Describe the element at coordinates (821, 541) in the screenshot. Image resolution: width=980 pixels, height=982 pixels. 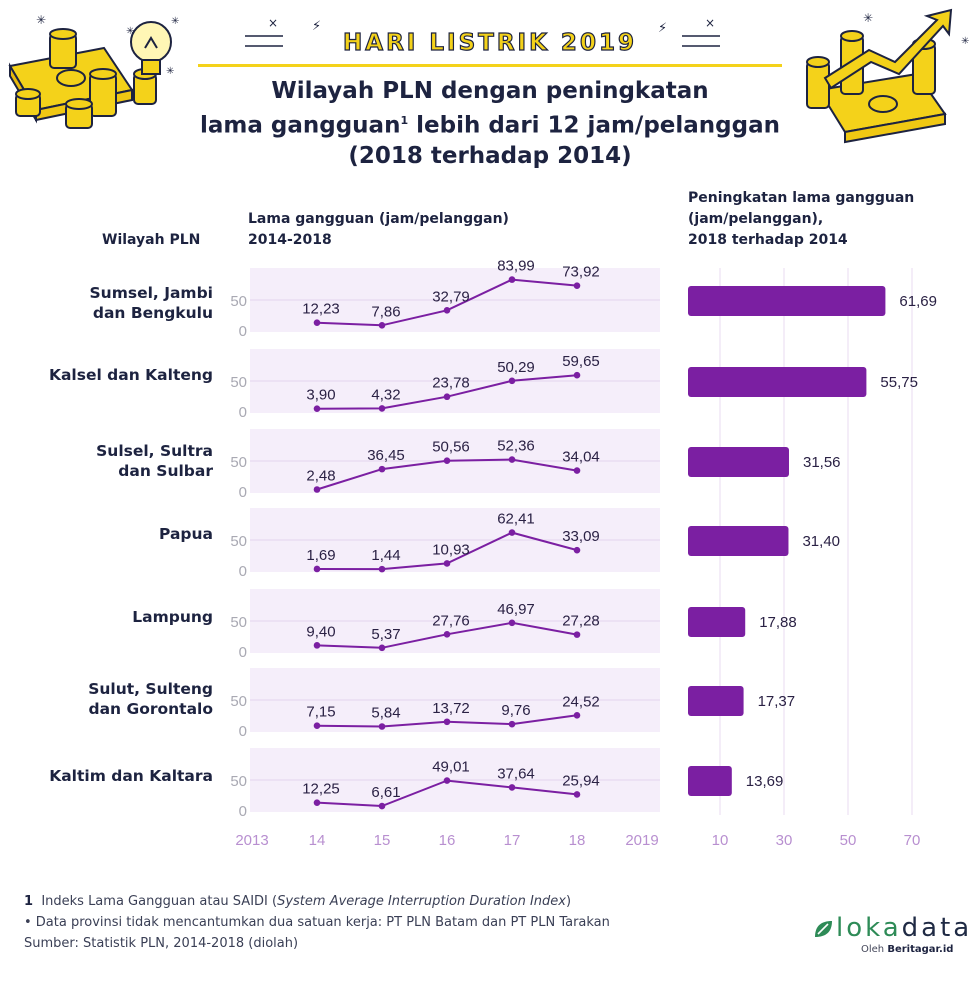
I see `bar-value-label: 31,40` at that location.